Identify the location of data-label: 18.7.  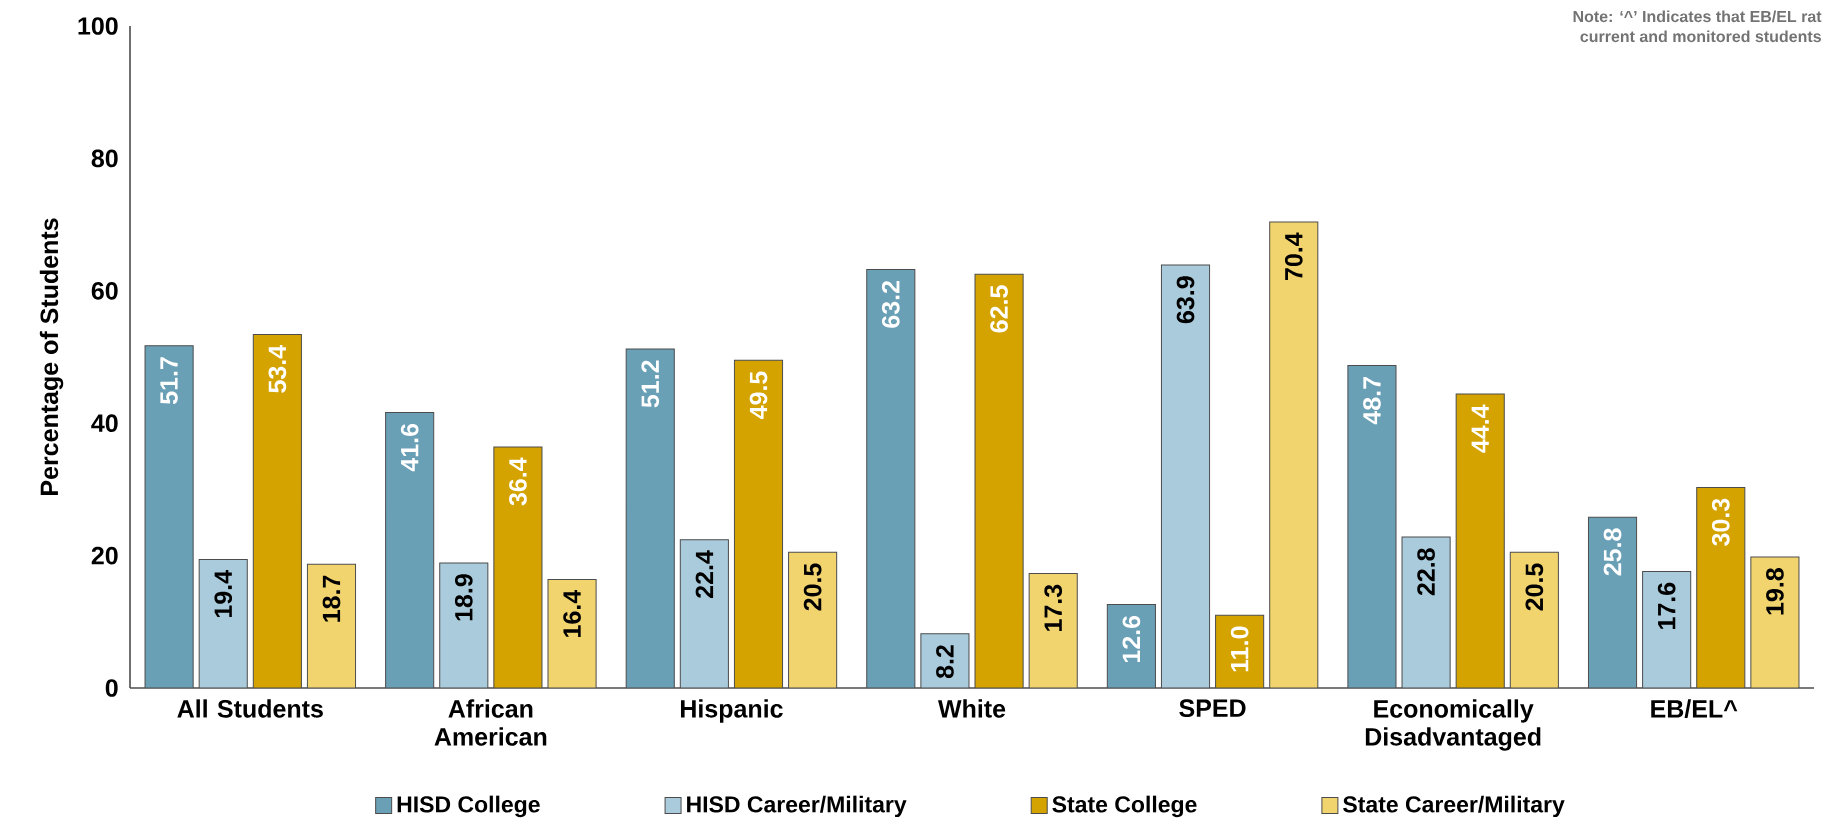
(331, 598).